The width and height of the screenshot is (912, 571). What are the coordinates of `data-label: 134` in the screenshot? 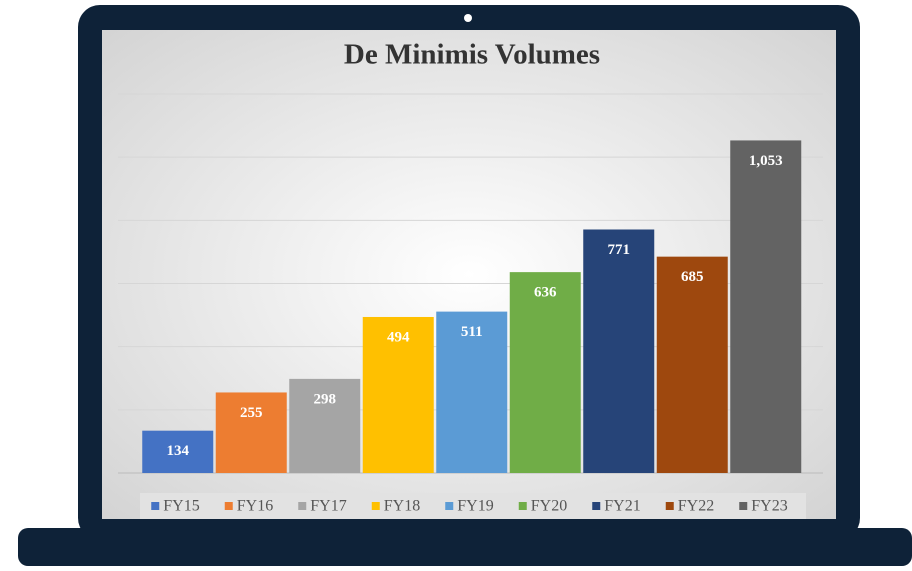 It's located at (178, 451).